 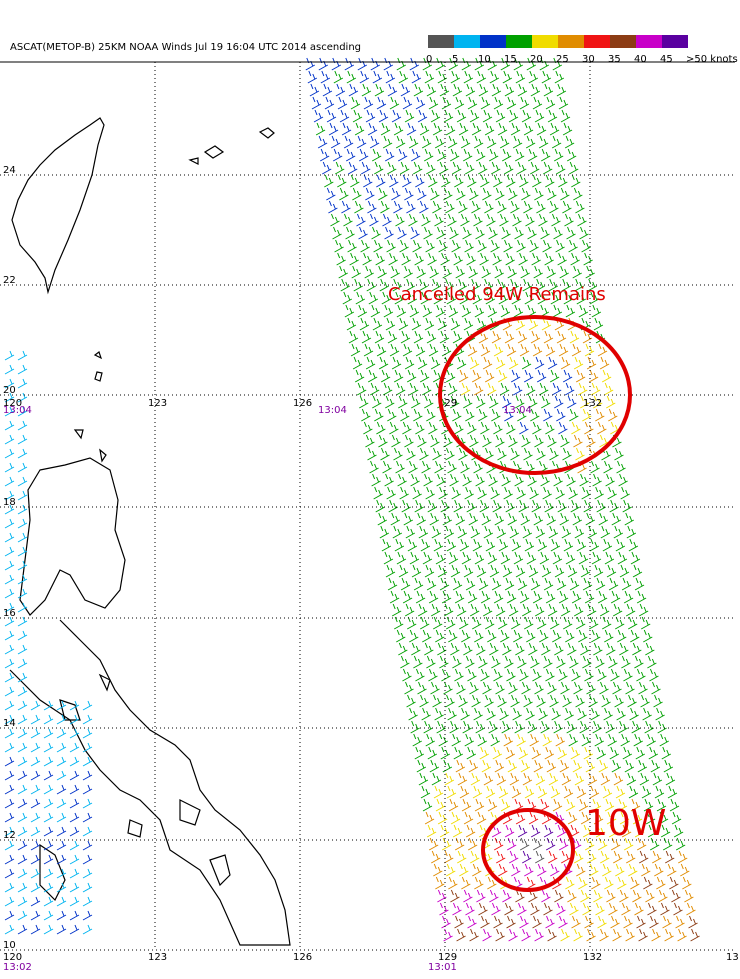 What do you see at coordinates (9, 835) in the screenshot?
I see `lat-label: 12` at bounding box center [9, 835].